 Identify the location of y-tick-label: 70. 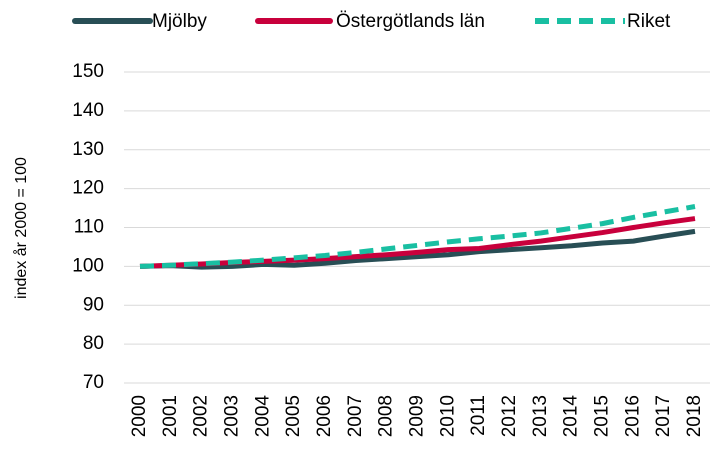
(93, 382).